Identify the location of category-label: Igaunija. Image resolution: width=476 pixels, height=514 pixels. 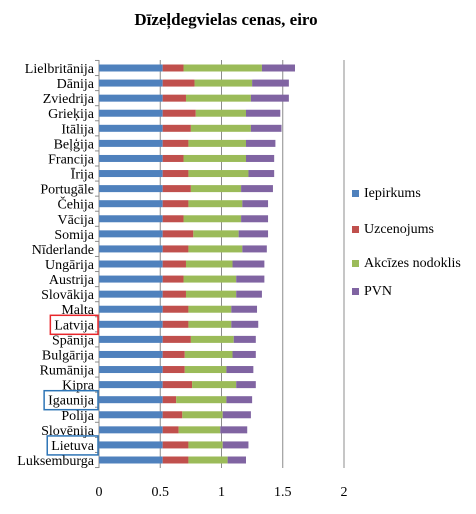
(71, 401).